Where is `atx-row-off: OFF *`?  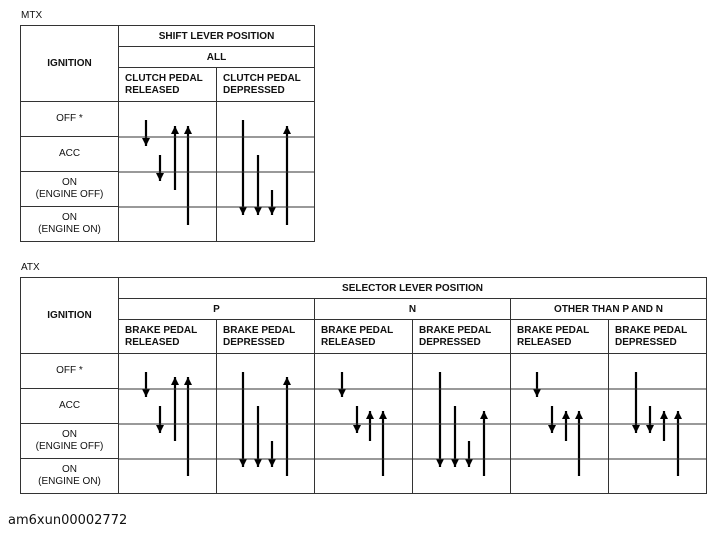
atx-row-off: OFF * is located at coordinates (69, 371).